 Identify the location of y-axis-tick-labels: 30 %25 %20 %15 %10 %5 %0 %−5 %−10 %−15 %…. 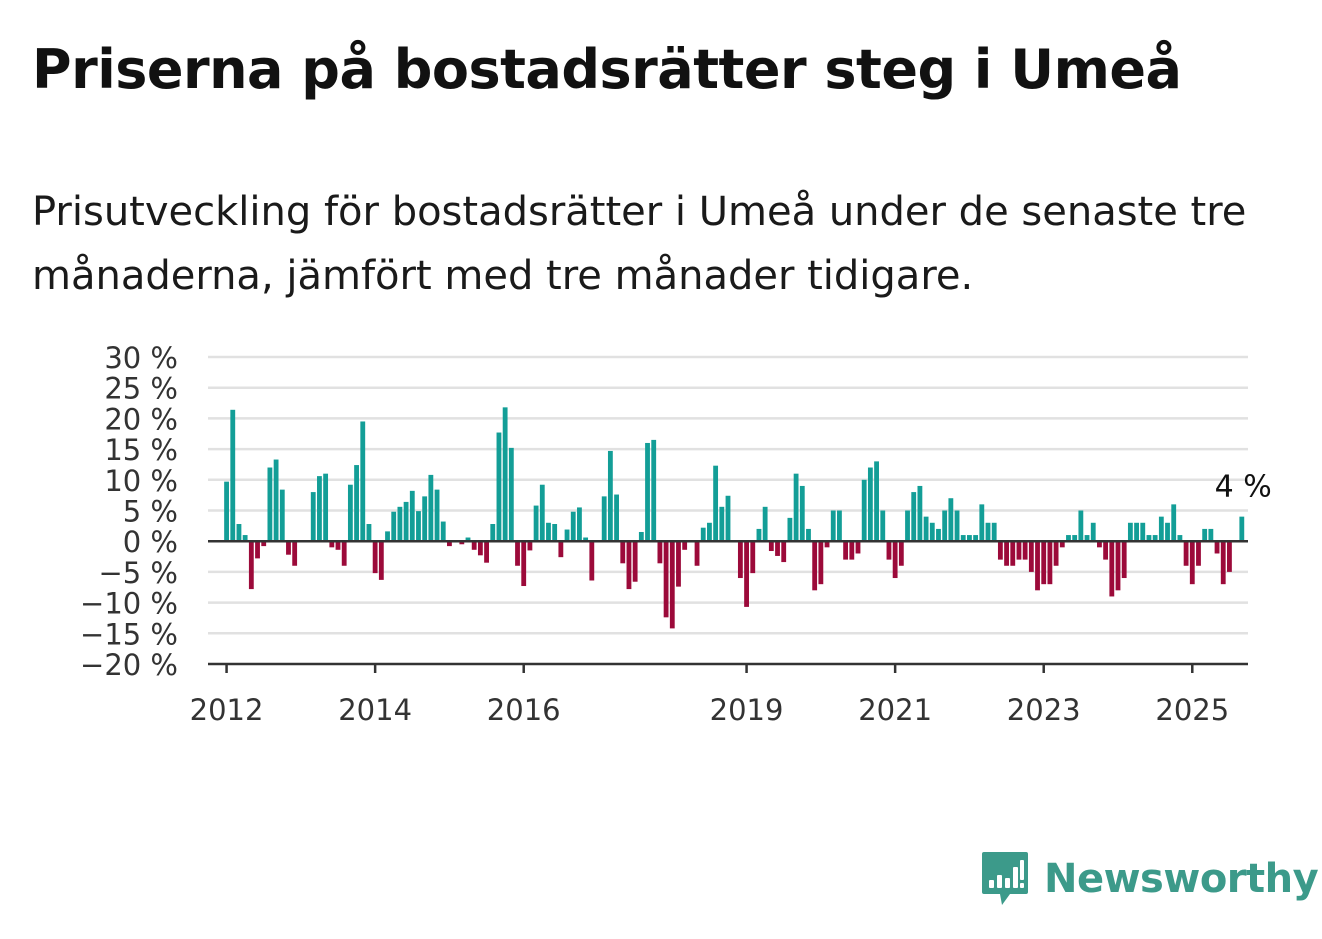
(129, 511).